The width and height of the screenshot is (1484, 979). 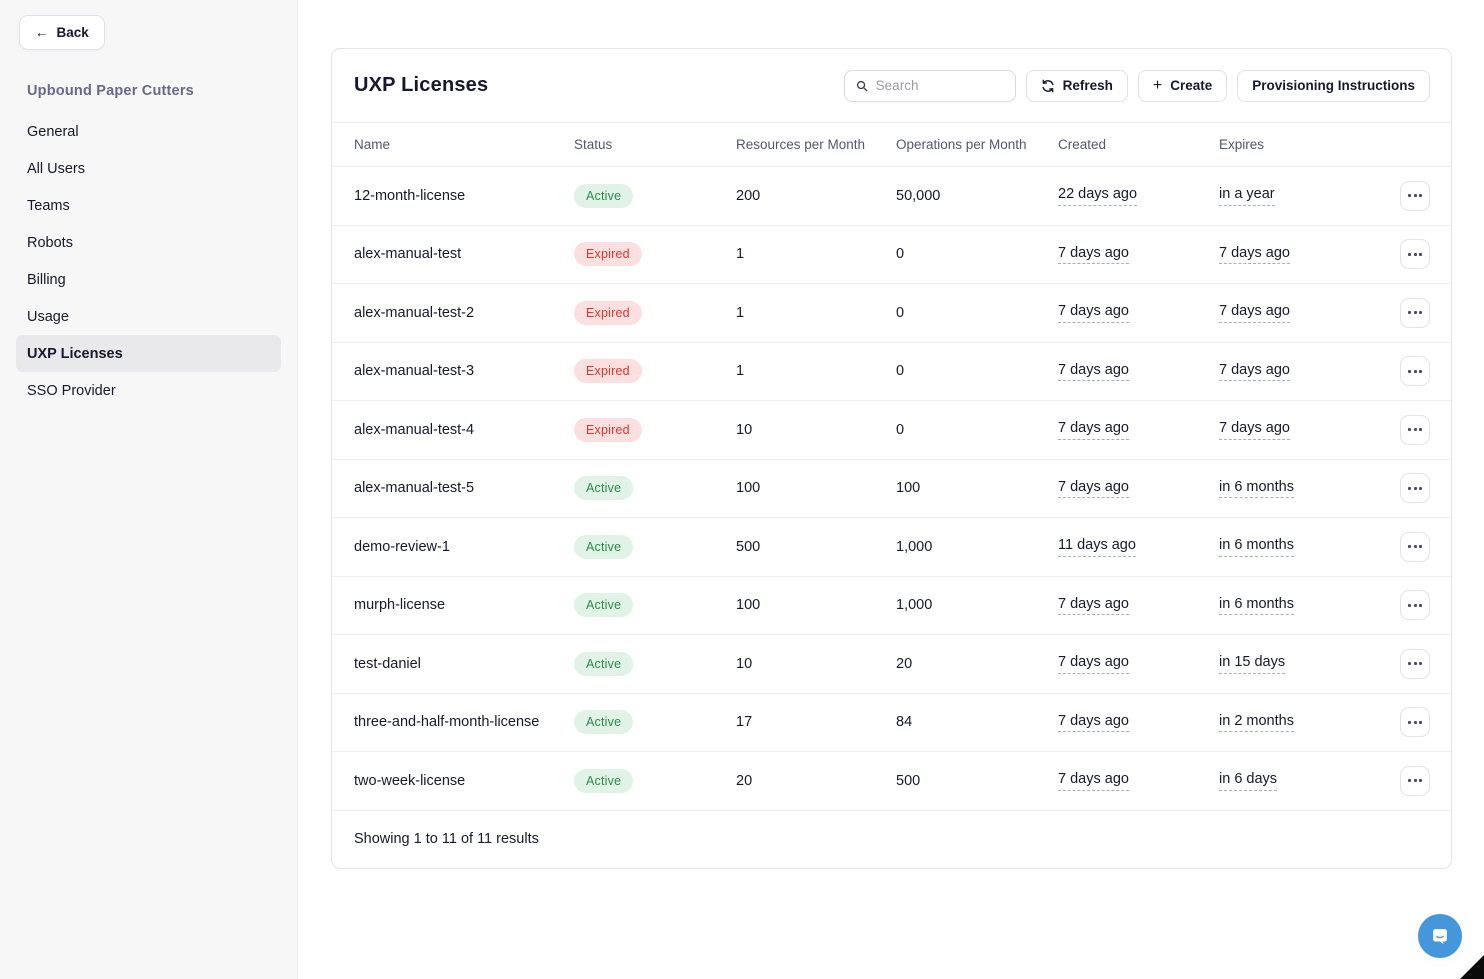 I want to click on chat-launcher-button, so click(x=1440, y=936).